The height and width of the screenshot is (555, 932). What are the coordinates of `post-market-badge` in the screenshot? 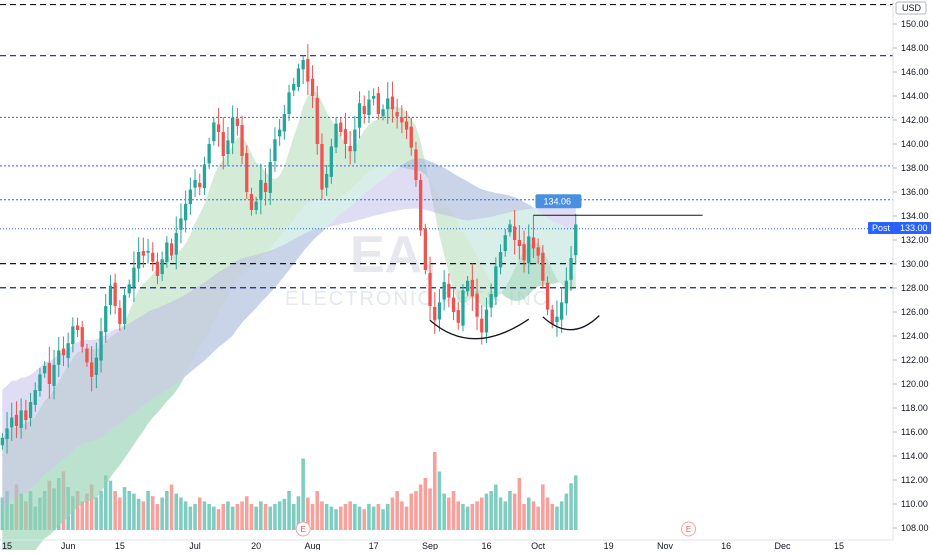 It's located at (899, 228).